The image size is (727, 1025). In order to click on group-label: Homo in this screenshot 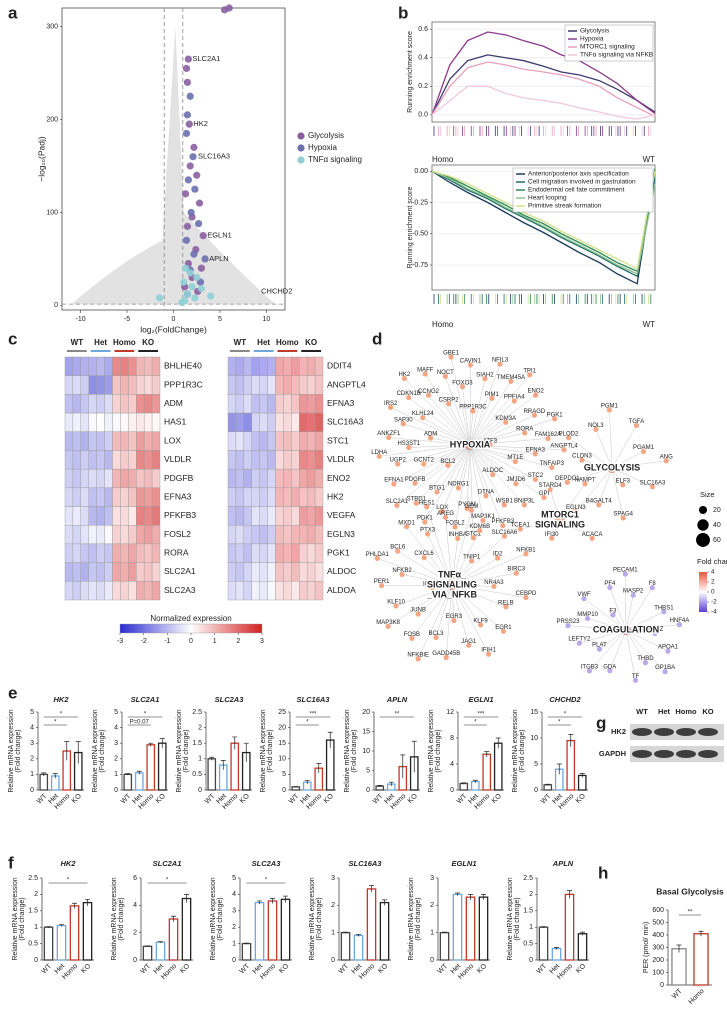, I will do `click(124, 342)`.